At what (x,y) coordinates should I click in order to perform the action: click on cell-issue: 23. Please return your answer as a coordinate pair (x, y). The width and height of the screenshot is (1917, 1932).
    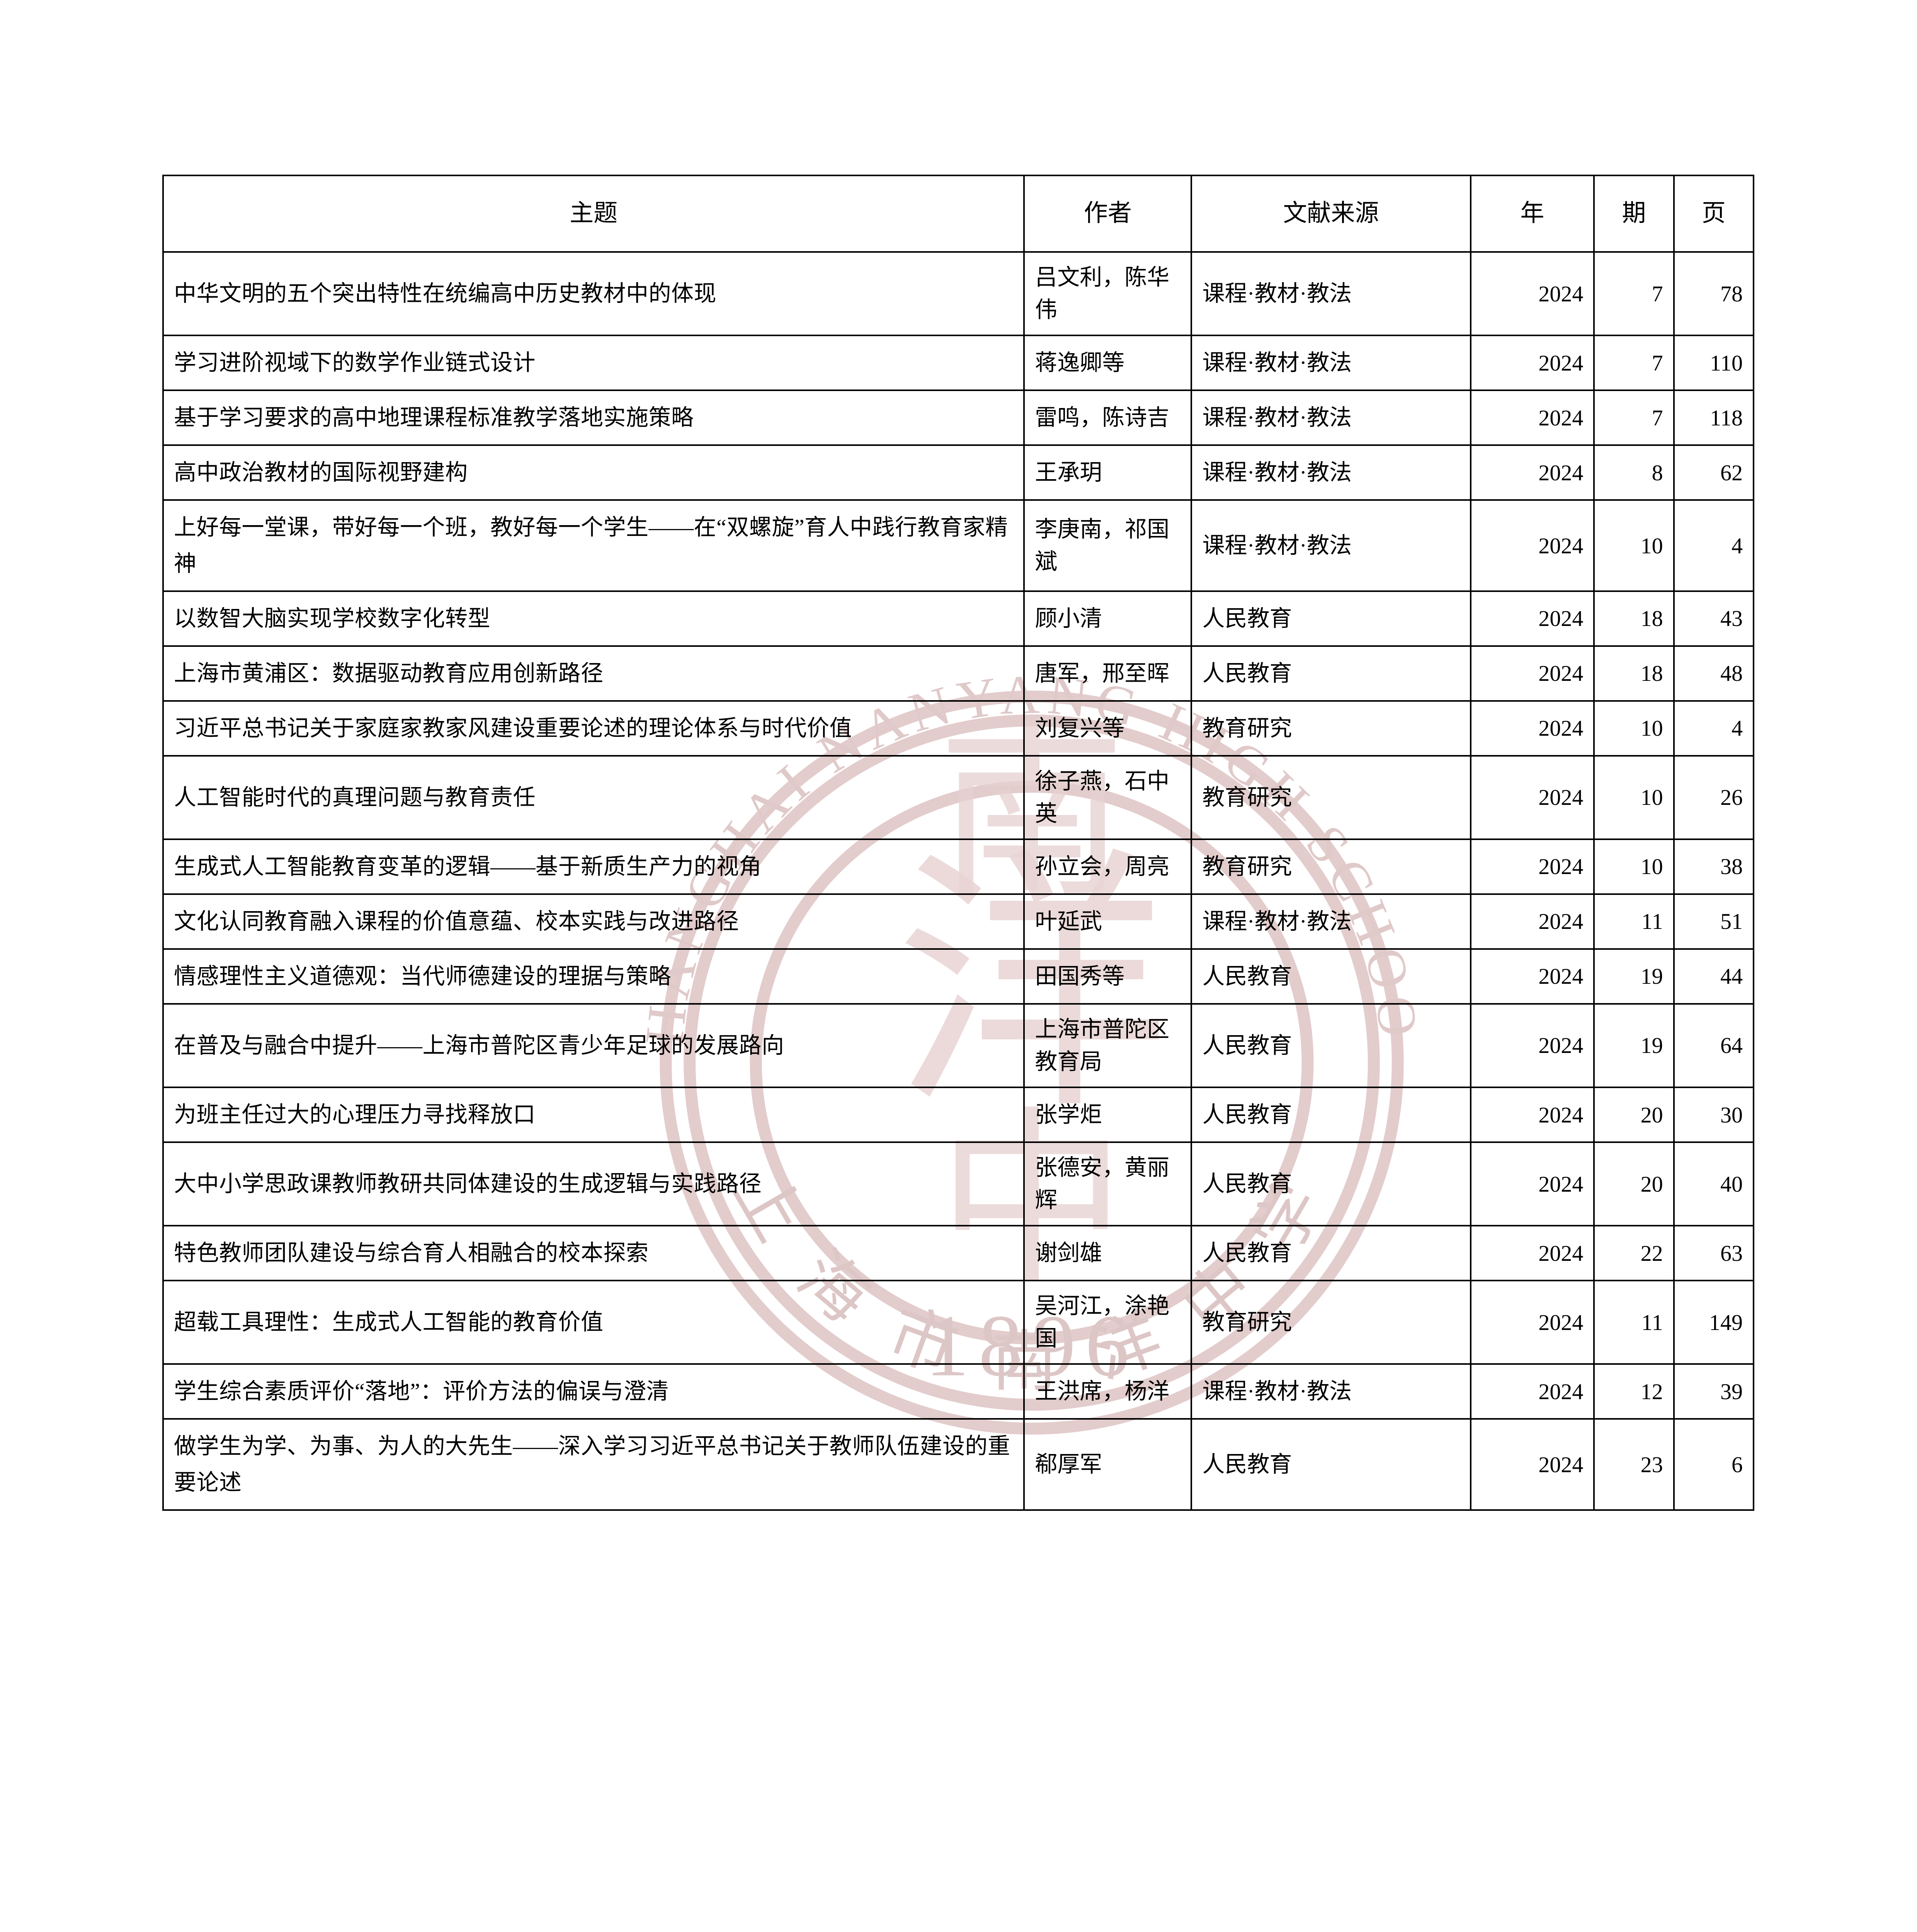
    Looking at the image, I should click on (1634, 1464).